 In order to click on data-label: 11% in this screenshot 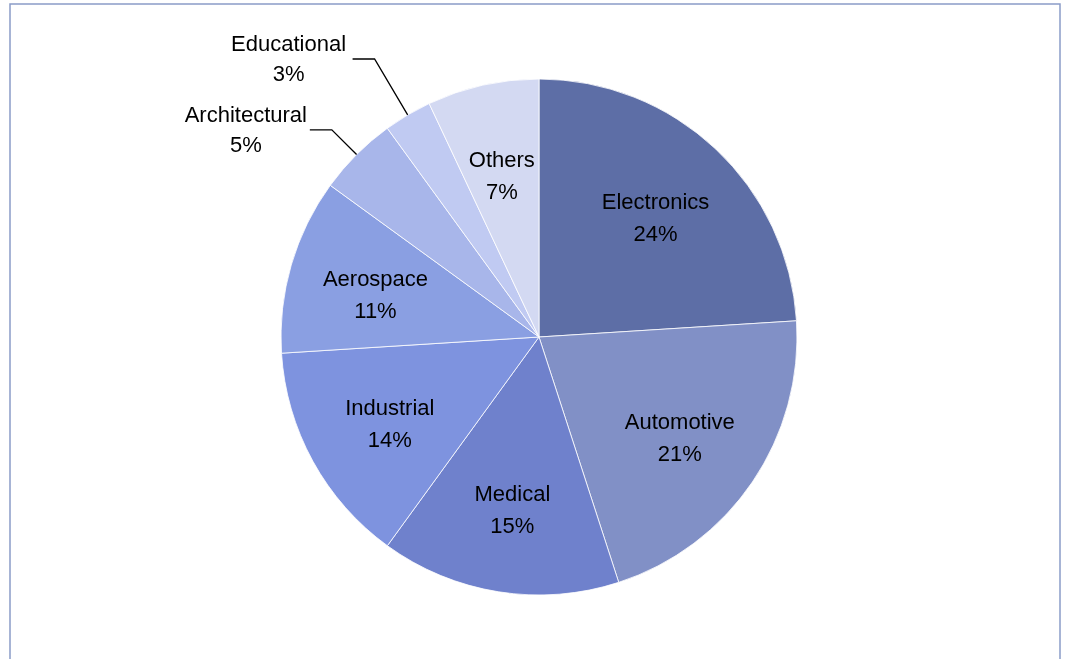, I will do `click(375, 310)`.